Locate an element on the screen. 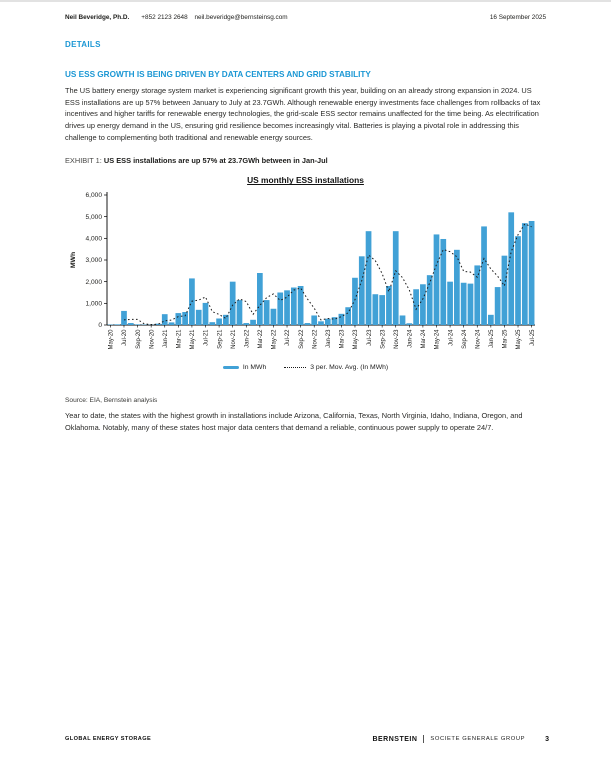  svg-text: Jan-25 is located at coordinates (492, 338).